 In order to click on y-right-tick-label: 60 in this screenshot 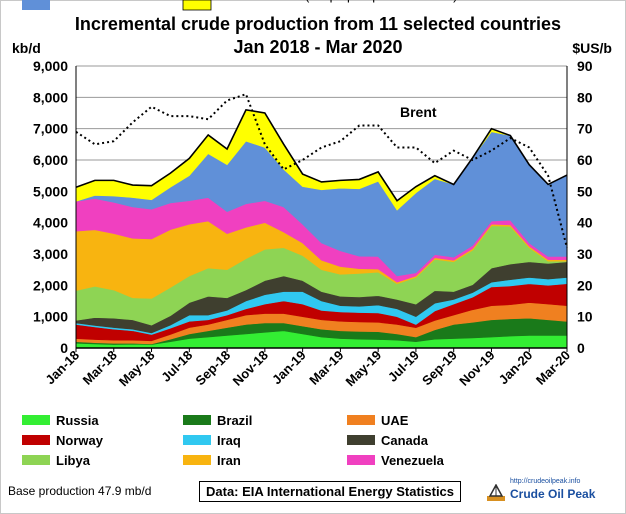, I will do `click(585, 160)`.